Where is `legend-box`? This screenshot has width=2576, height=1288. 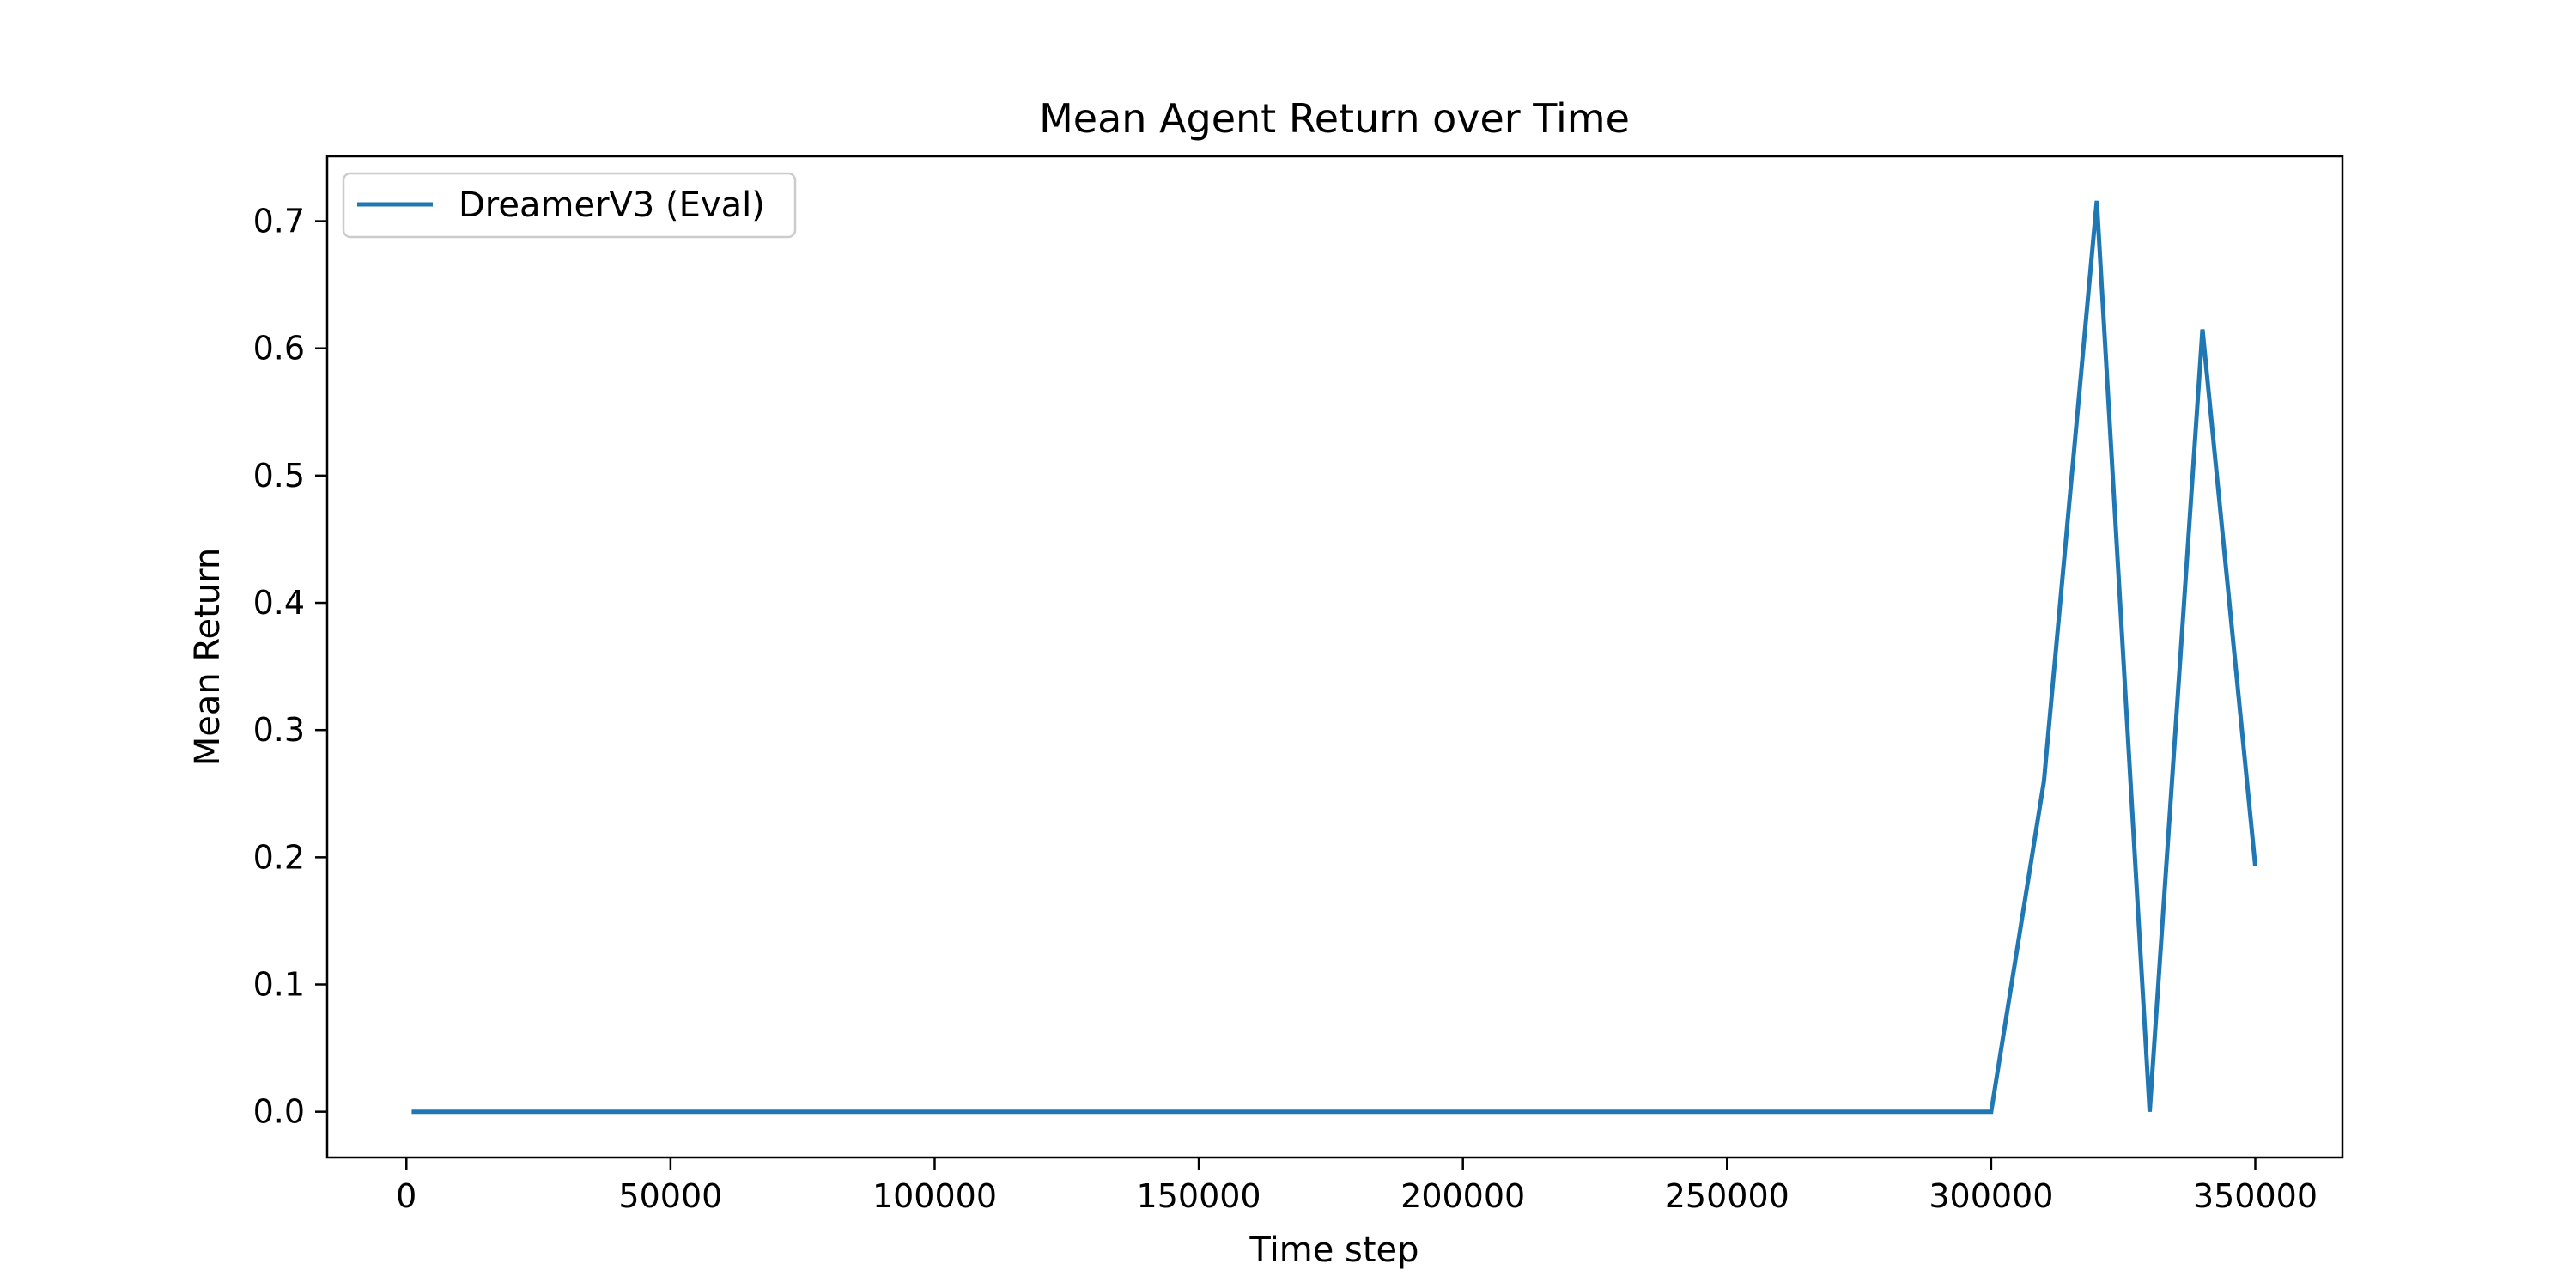 legend-box is located at coordinates (569, 206).